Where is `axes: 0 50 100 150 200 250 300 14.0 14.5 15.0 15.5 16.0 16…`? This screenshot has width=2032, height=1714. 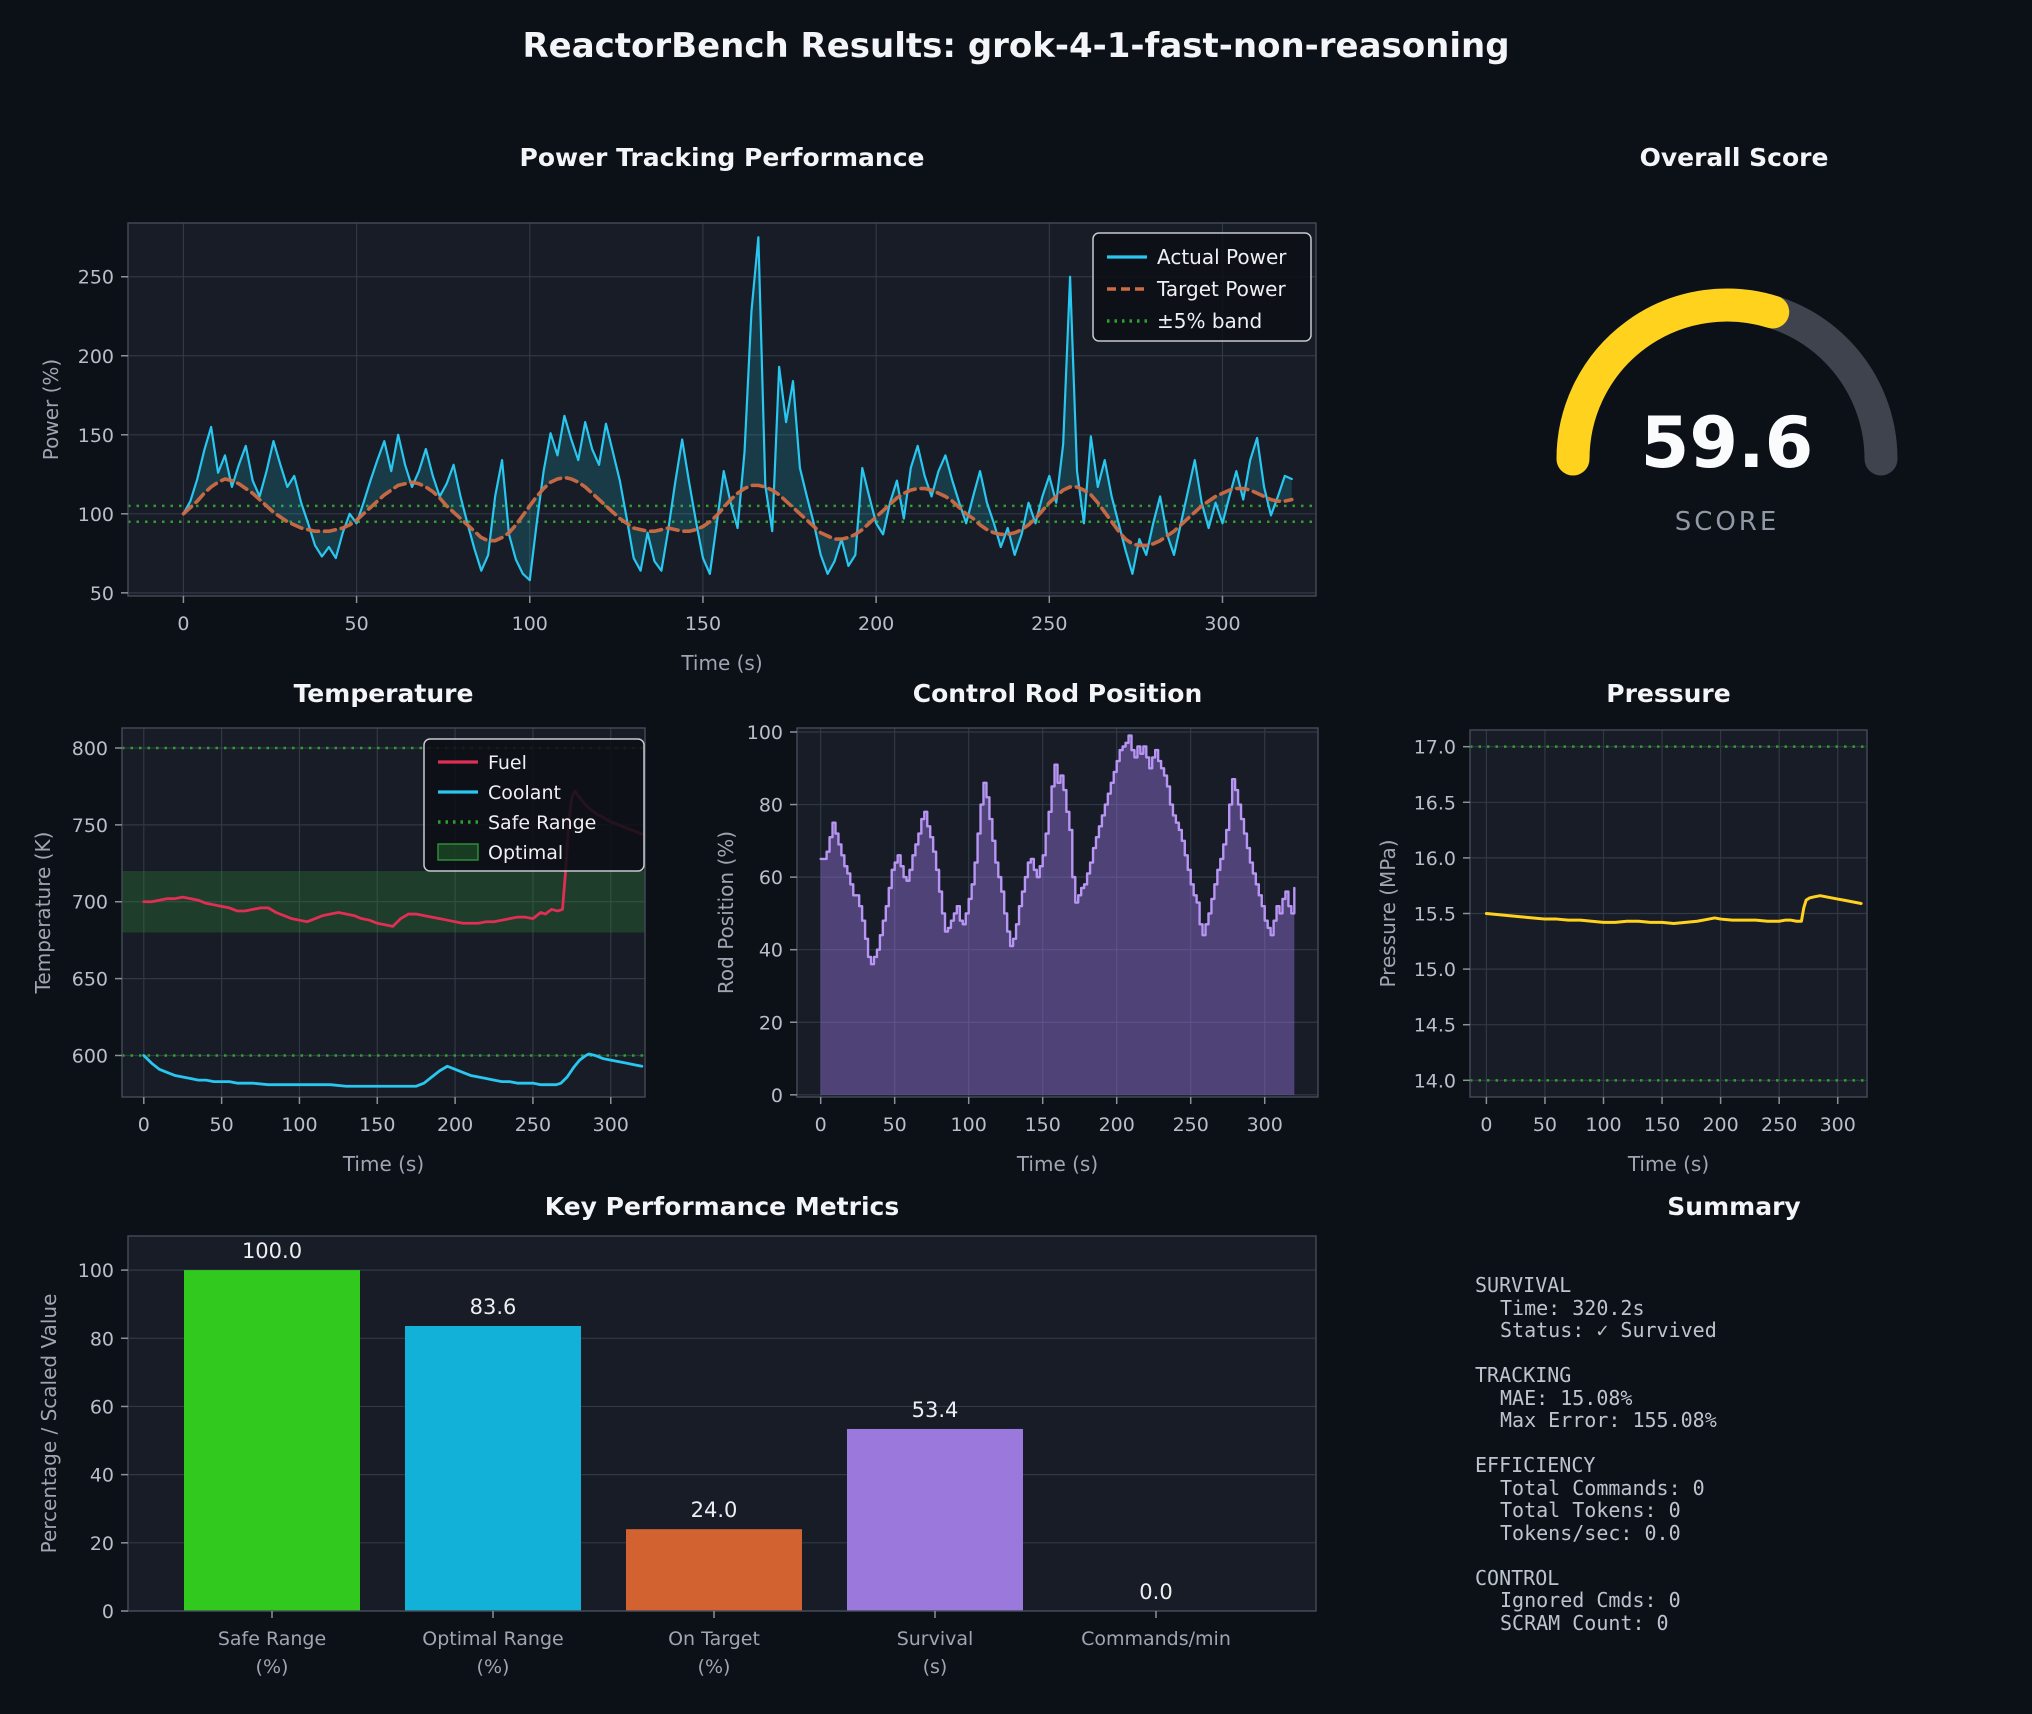 axes: 0 50 100 150 200 250 300 14.0 14.5 15.0 15.5 16.0 16… is located at coordinates (1616, 956).